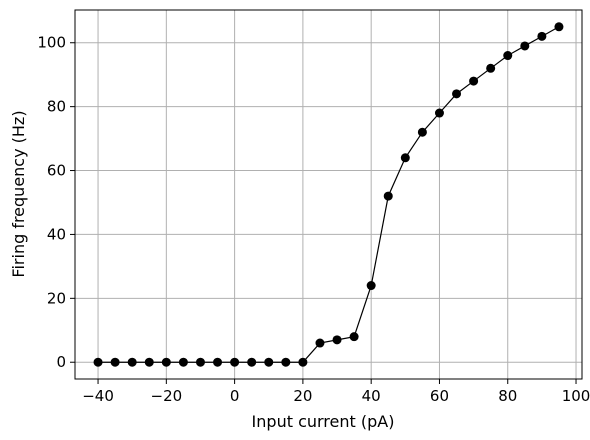 The image size is (590, 440). I want to click on y-tick-label: 20, so click(56, 298).